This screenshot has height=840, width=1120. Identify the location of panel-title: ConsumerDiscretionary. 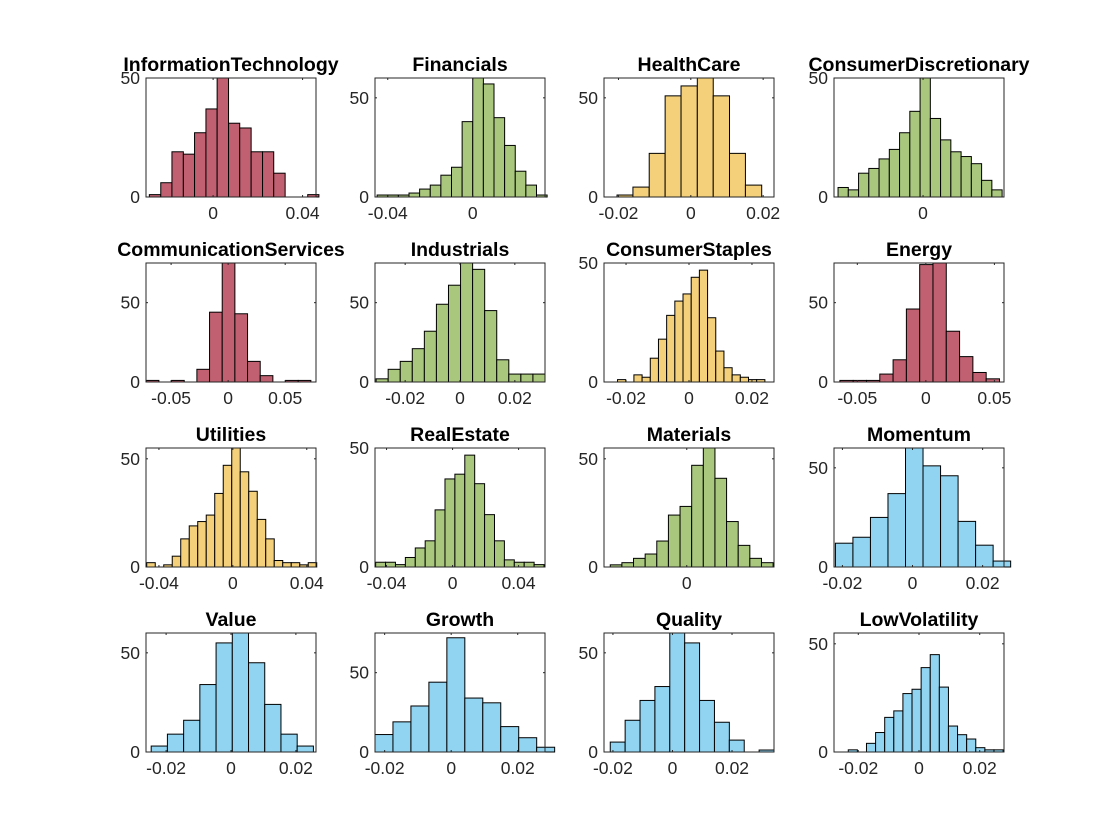
(918, 65).